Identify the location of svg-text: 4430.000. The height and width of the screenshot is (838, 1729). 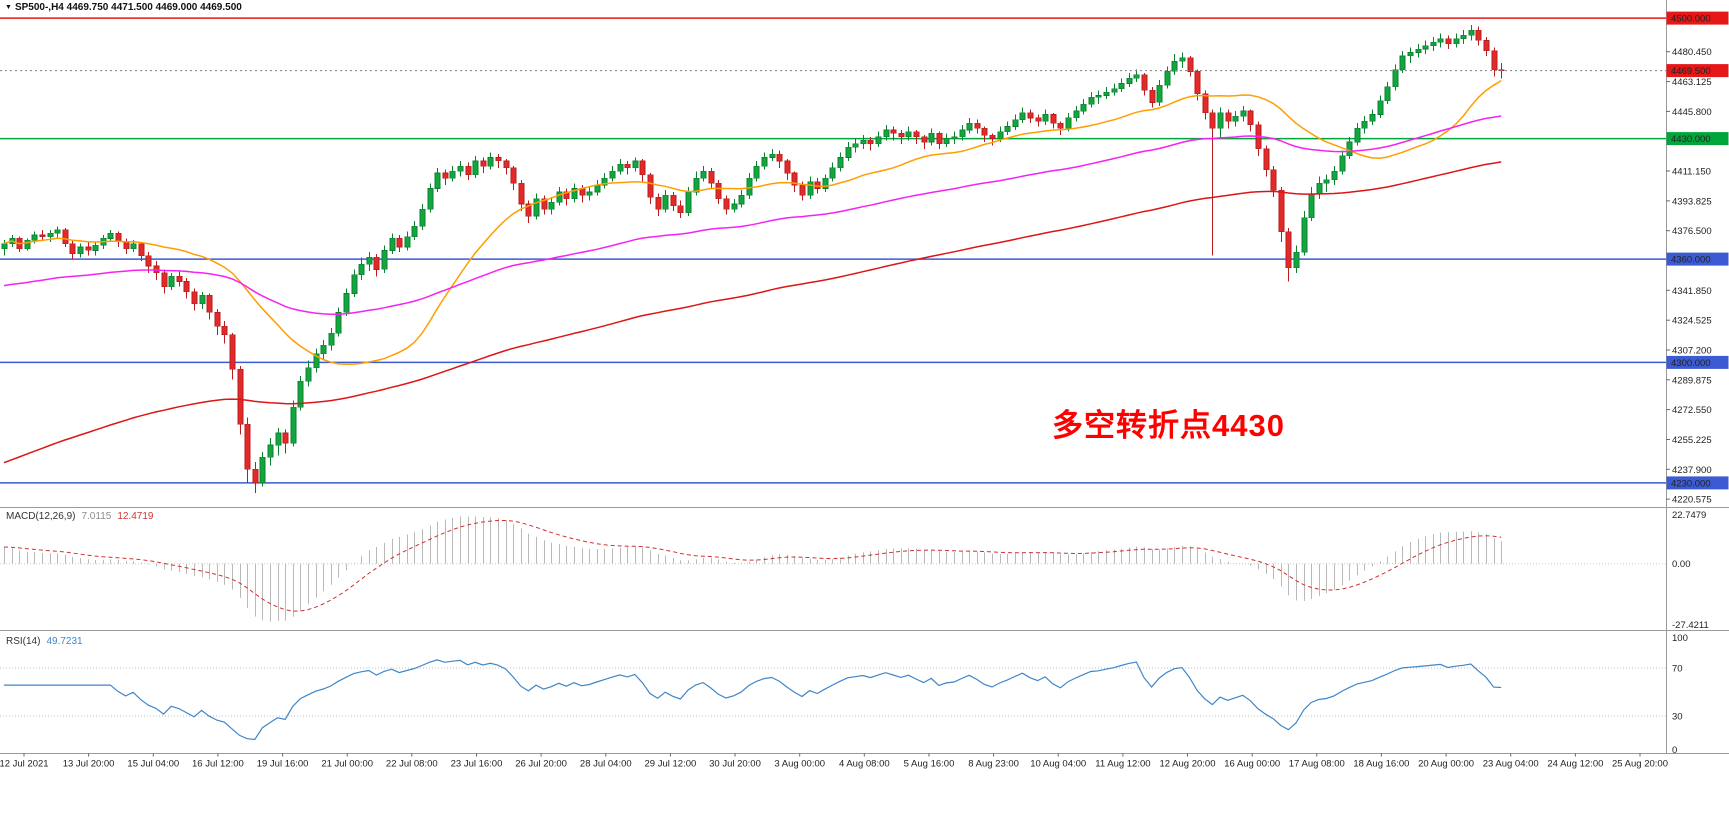
(1691, 139).